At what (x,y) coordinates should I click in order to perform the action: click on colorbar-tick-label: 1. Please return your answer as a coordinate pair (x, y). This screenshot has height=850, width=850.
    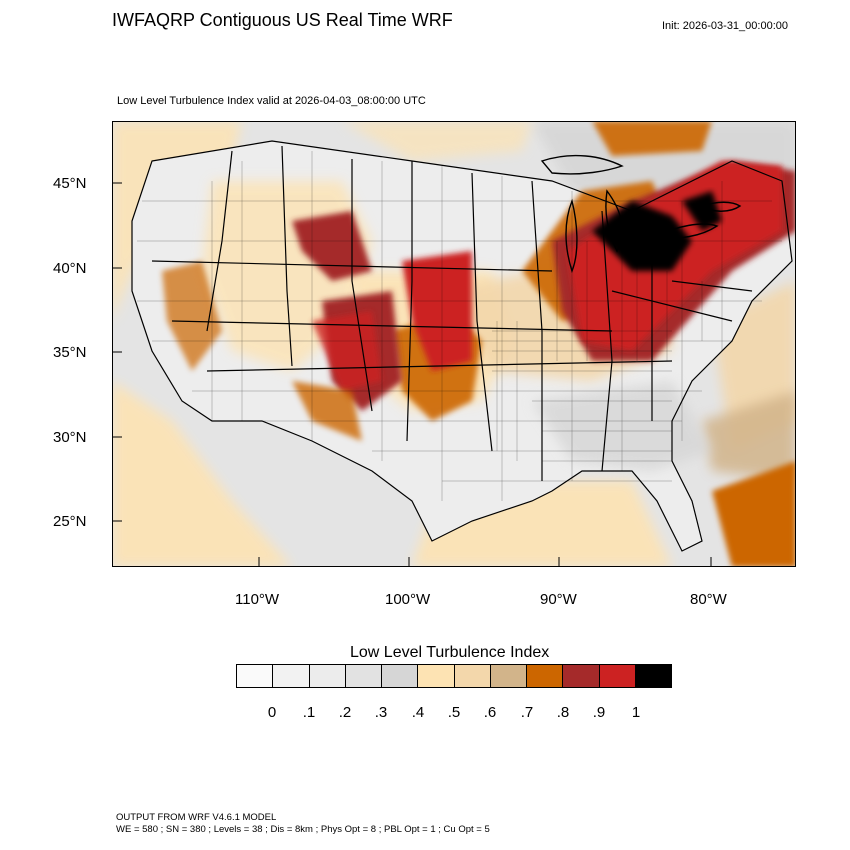
    Looking at the image, I should click on (636, 712).